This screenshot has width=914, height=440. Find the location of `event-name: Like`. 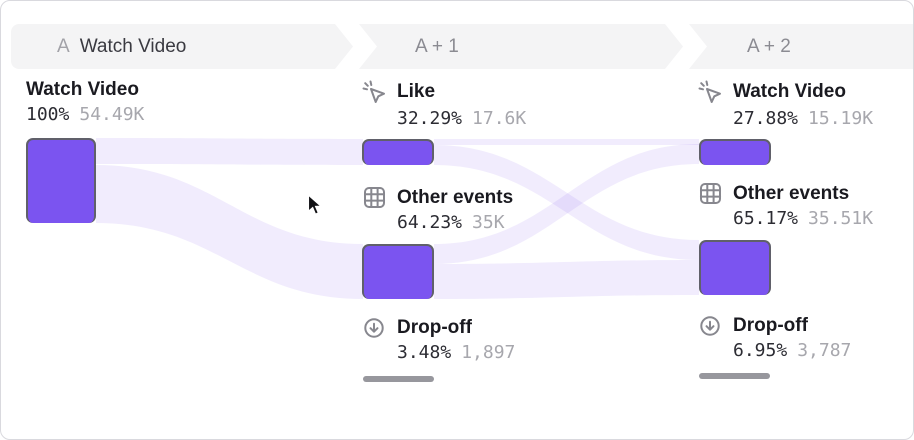

event-name: Like is located at coordinates (416, 91).